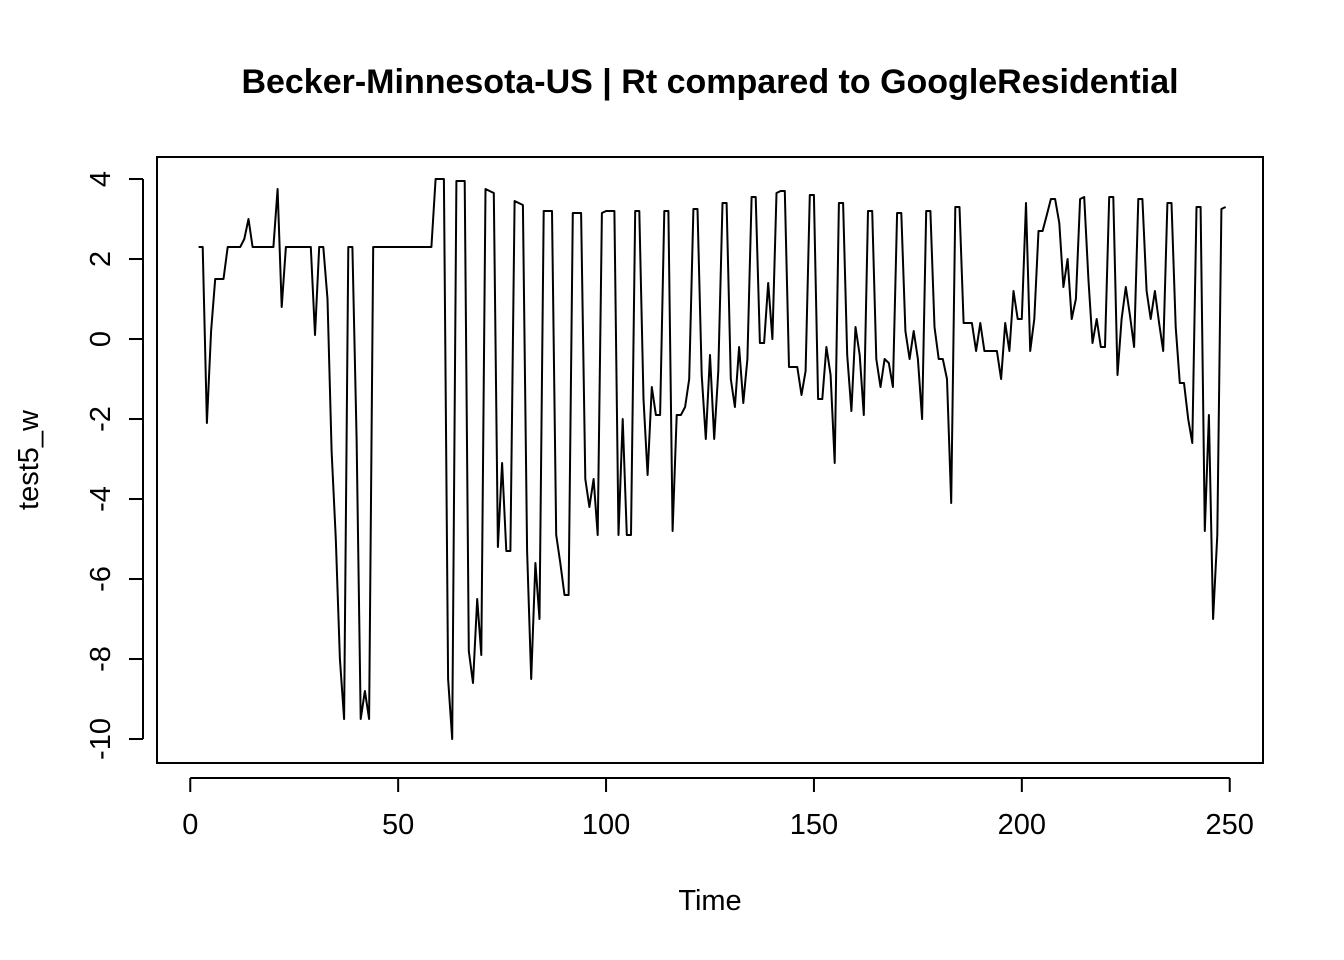 This screenshot has height=960, width=1344. I want to click on x-tick-label: 150, so click(814, 825).